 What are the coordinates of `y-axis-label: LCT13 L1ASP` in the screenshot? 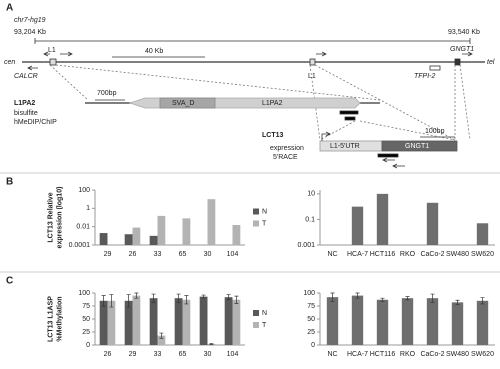 It's located at (50, 319).